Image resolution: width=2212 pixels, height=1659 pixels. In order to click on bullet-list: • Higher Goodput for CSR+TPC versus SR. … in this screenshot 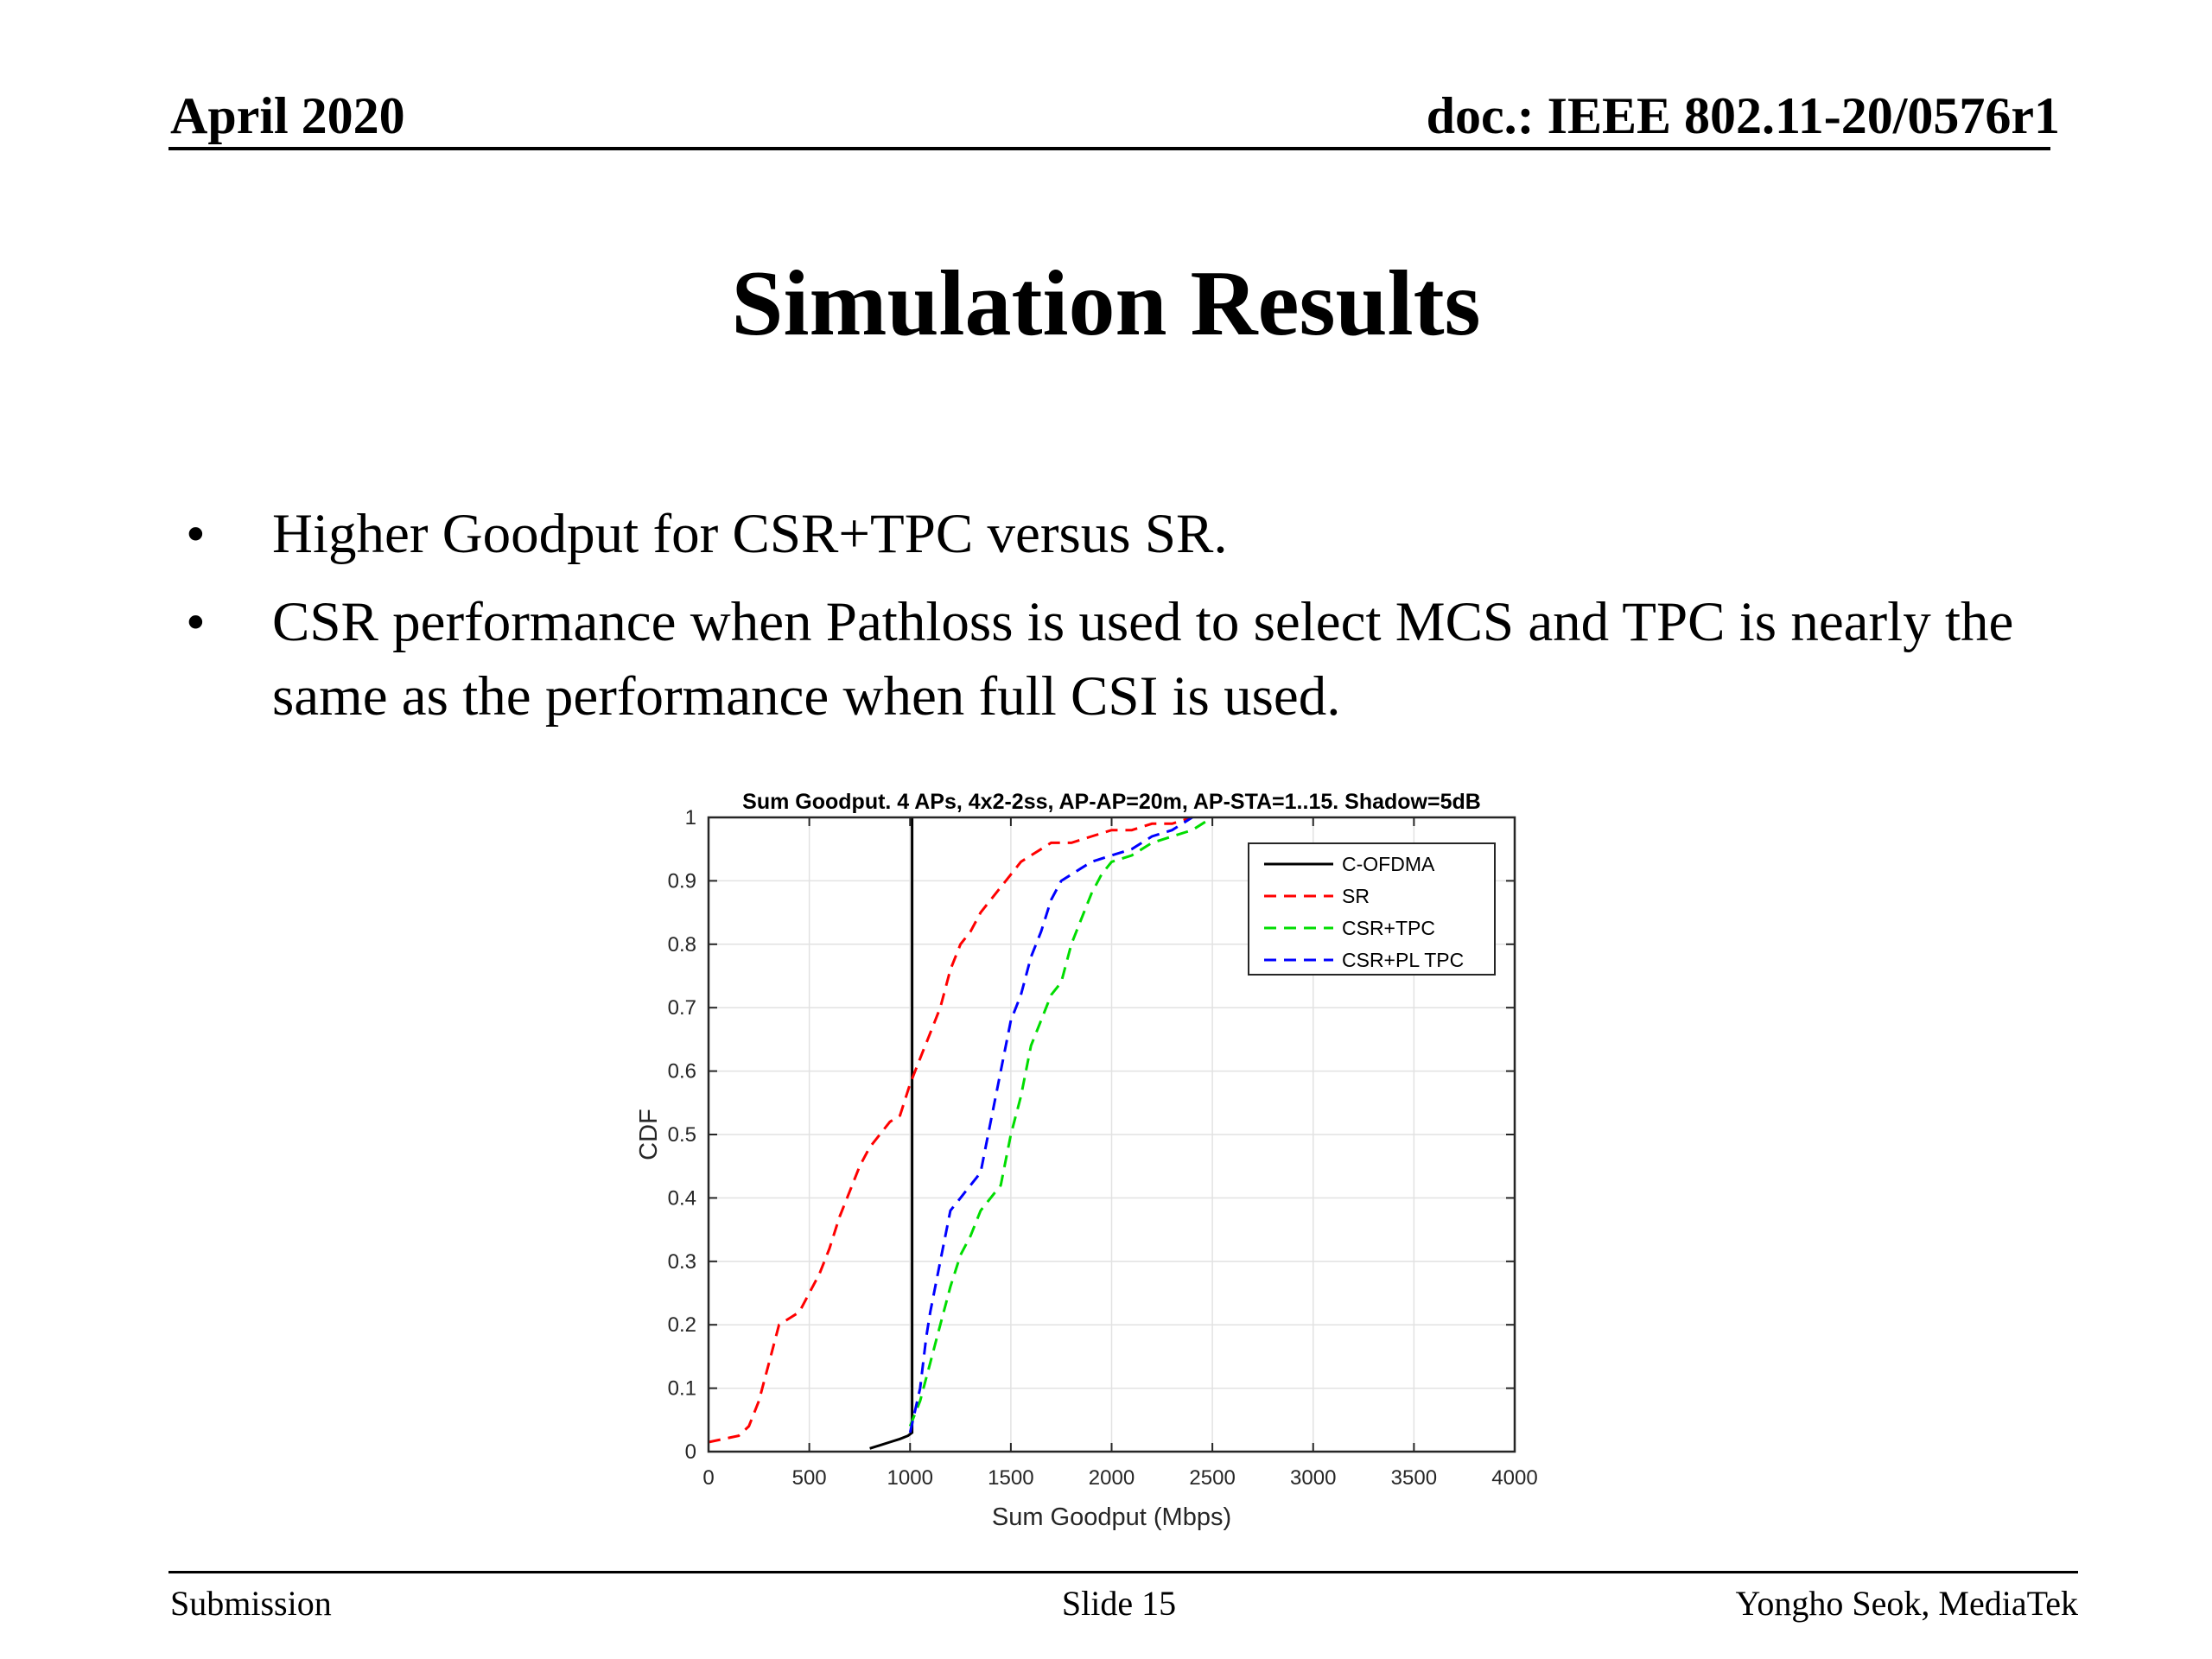, I will do `click(1136, 622)`.